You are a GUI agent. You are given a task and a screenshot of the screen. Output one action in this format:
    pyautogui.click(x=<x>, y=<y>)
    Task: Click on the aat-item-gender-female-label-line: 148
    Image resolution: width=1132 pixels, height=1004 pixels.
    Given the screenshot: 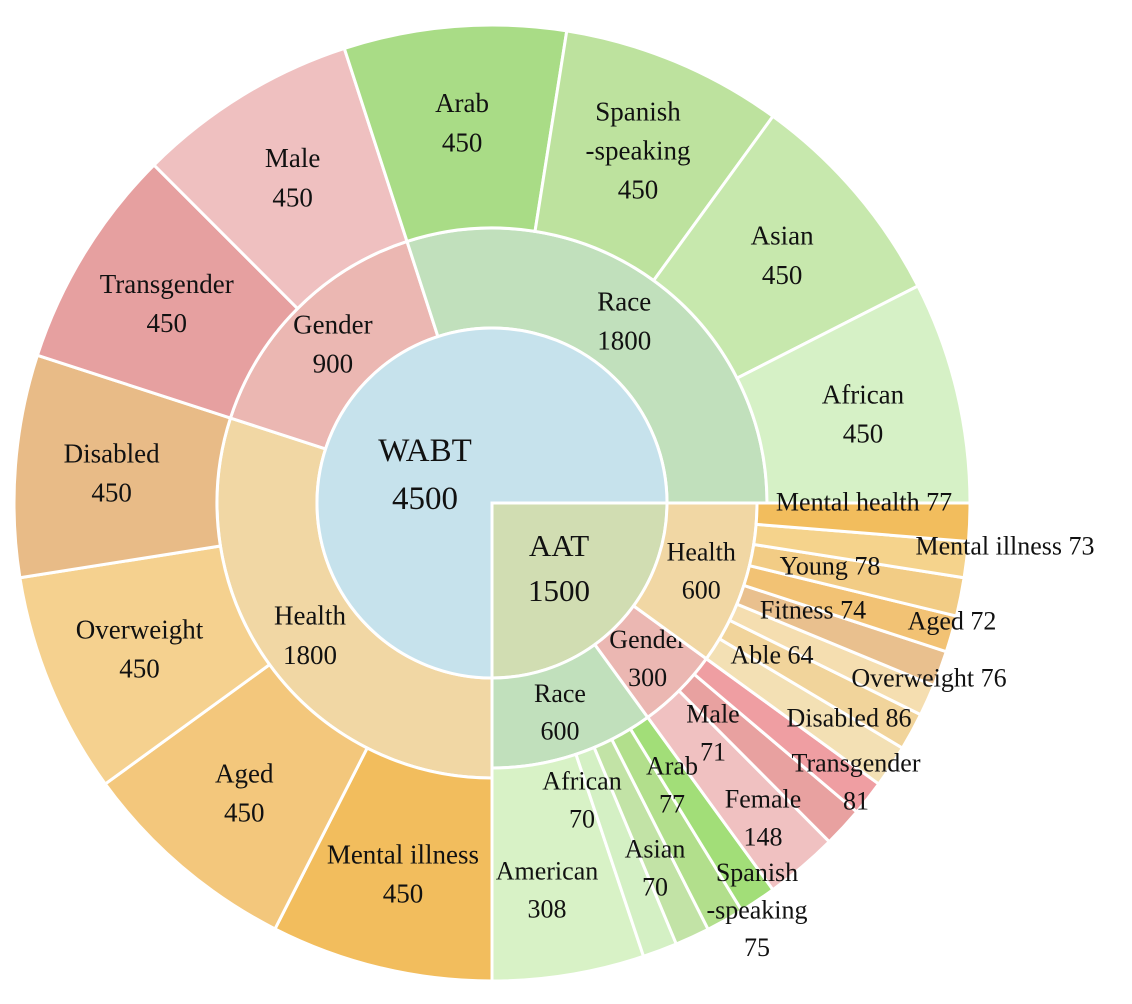 What is the action you would take?
    pyautogui.click(x=763, y=836)
    